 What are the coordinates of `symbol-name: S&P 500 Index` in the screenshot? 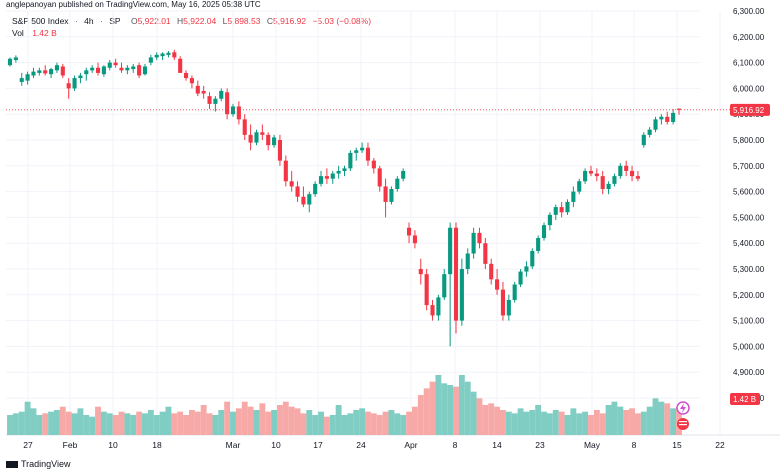 It's located at (40, 21).